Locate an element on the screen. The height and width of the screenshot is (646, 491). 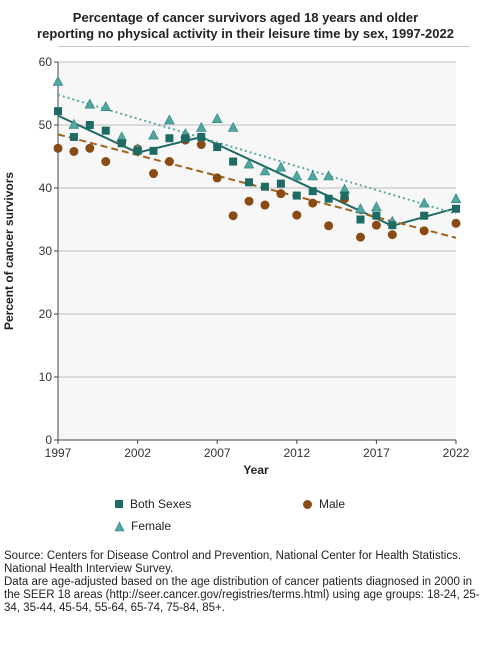
title-divider is located at coordinates (264, 46).